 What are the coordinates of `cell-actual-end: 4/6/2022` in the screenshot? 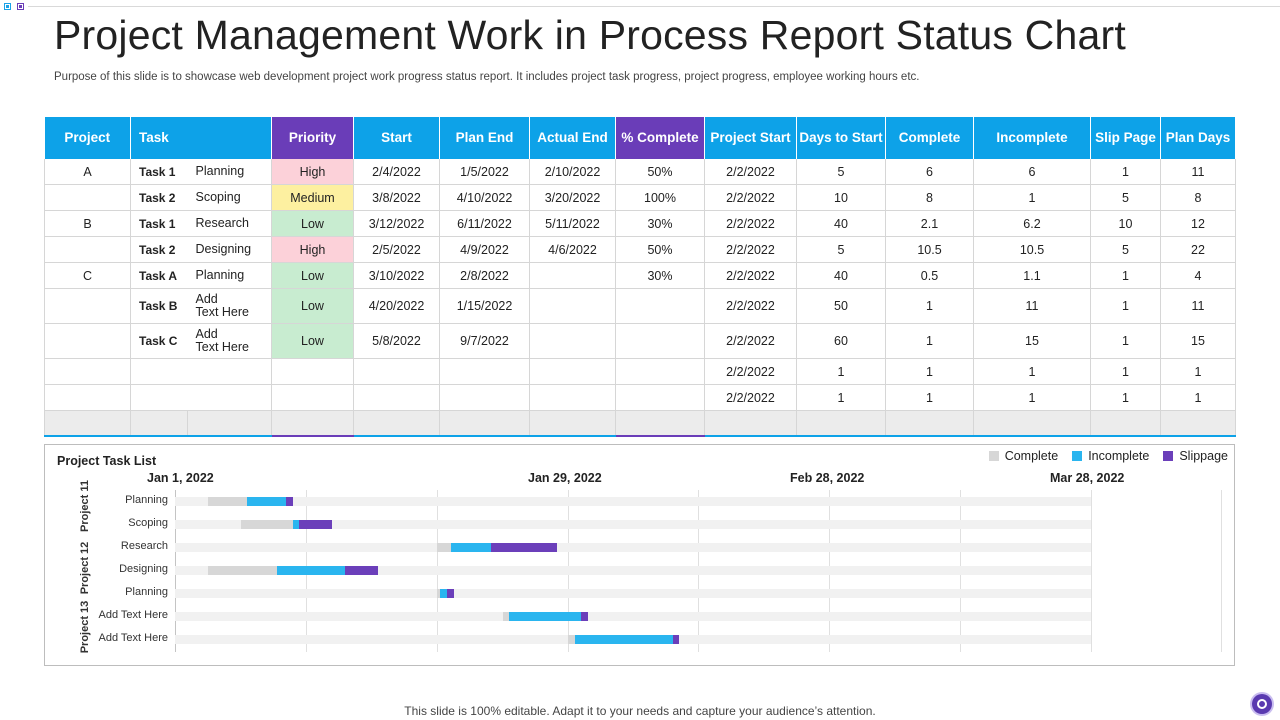 It's located at (572, 249).